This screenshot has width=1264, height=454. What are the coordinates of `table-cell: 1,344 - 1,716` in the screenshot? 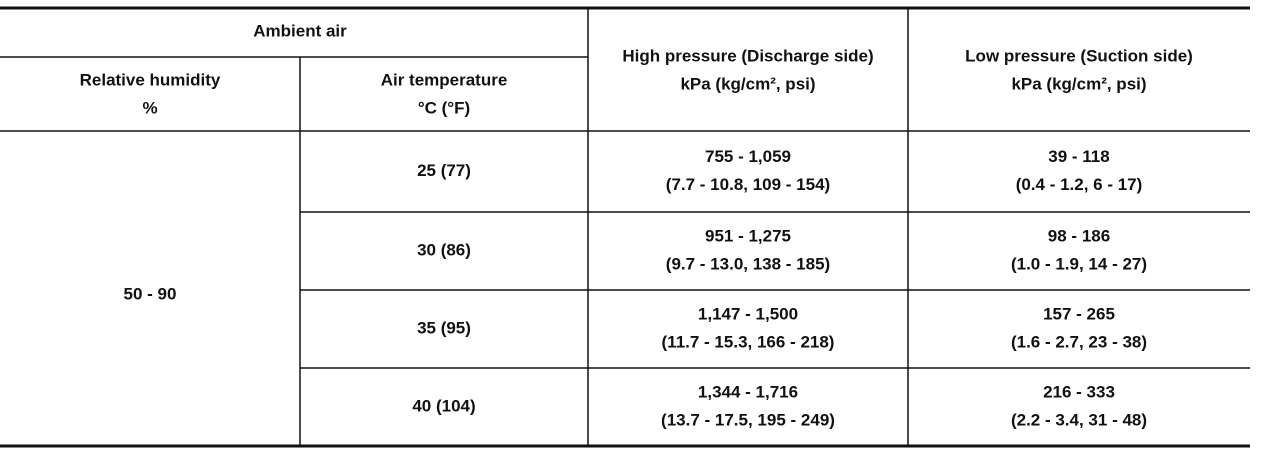 It's located at (748, 391).